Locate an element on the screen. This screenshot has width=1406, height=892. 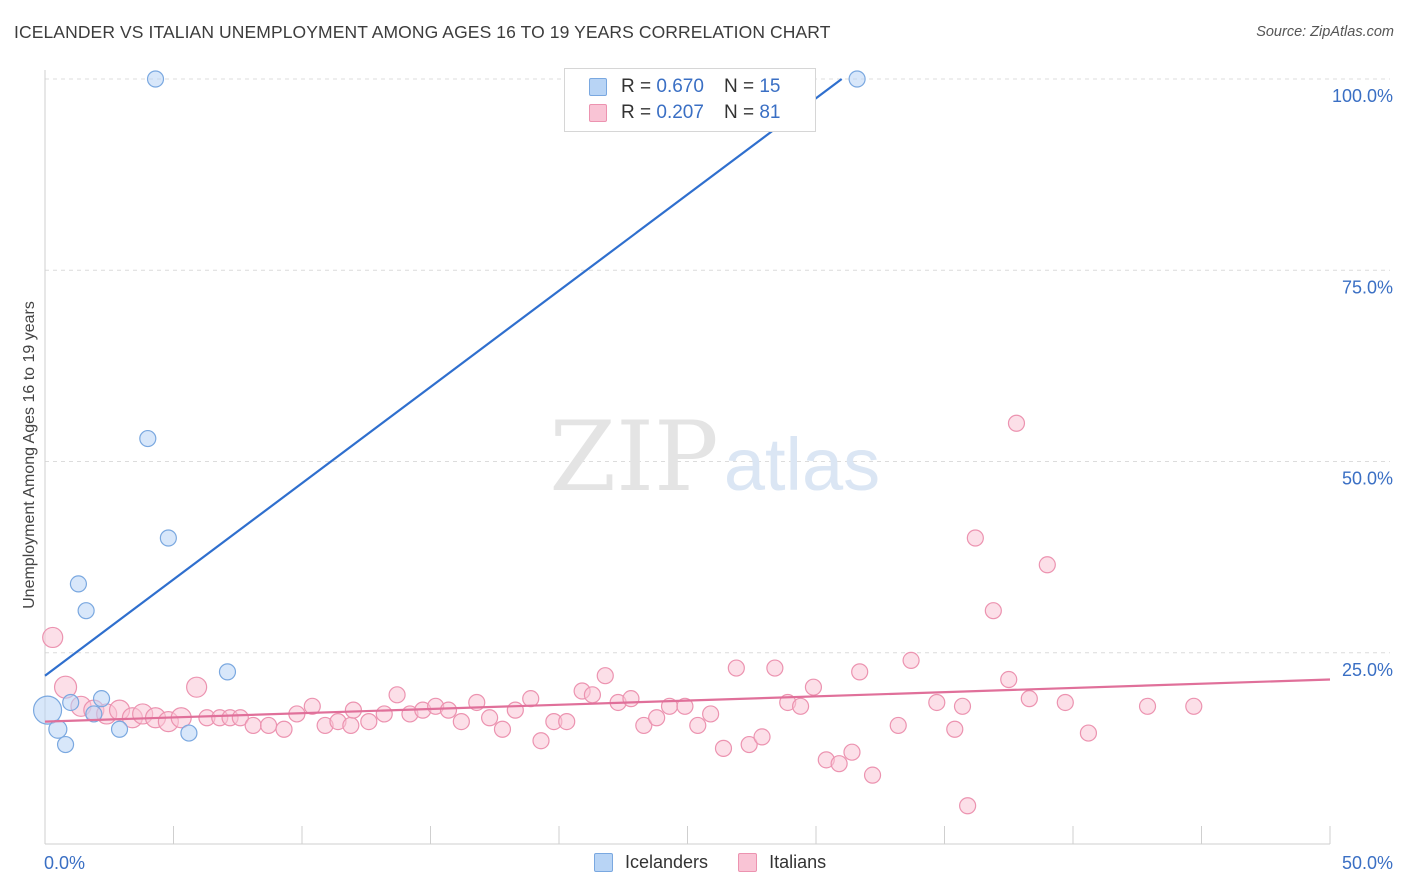
italians-swatch is located at coordinates (598, 113).